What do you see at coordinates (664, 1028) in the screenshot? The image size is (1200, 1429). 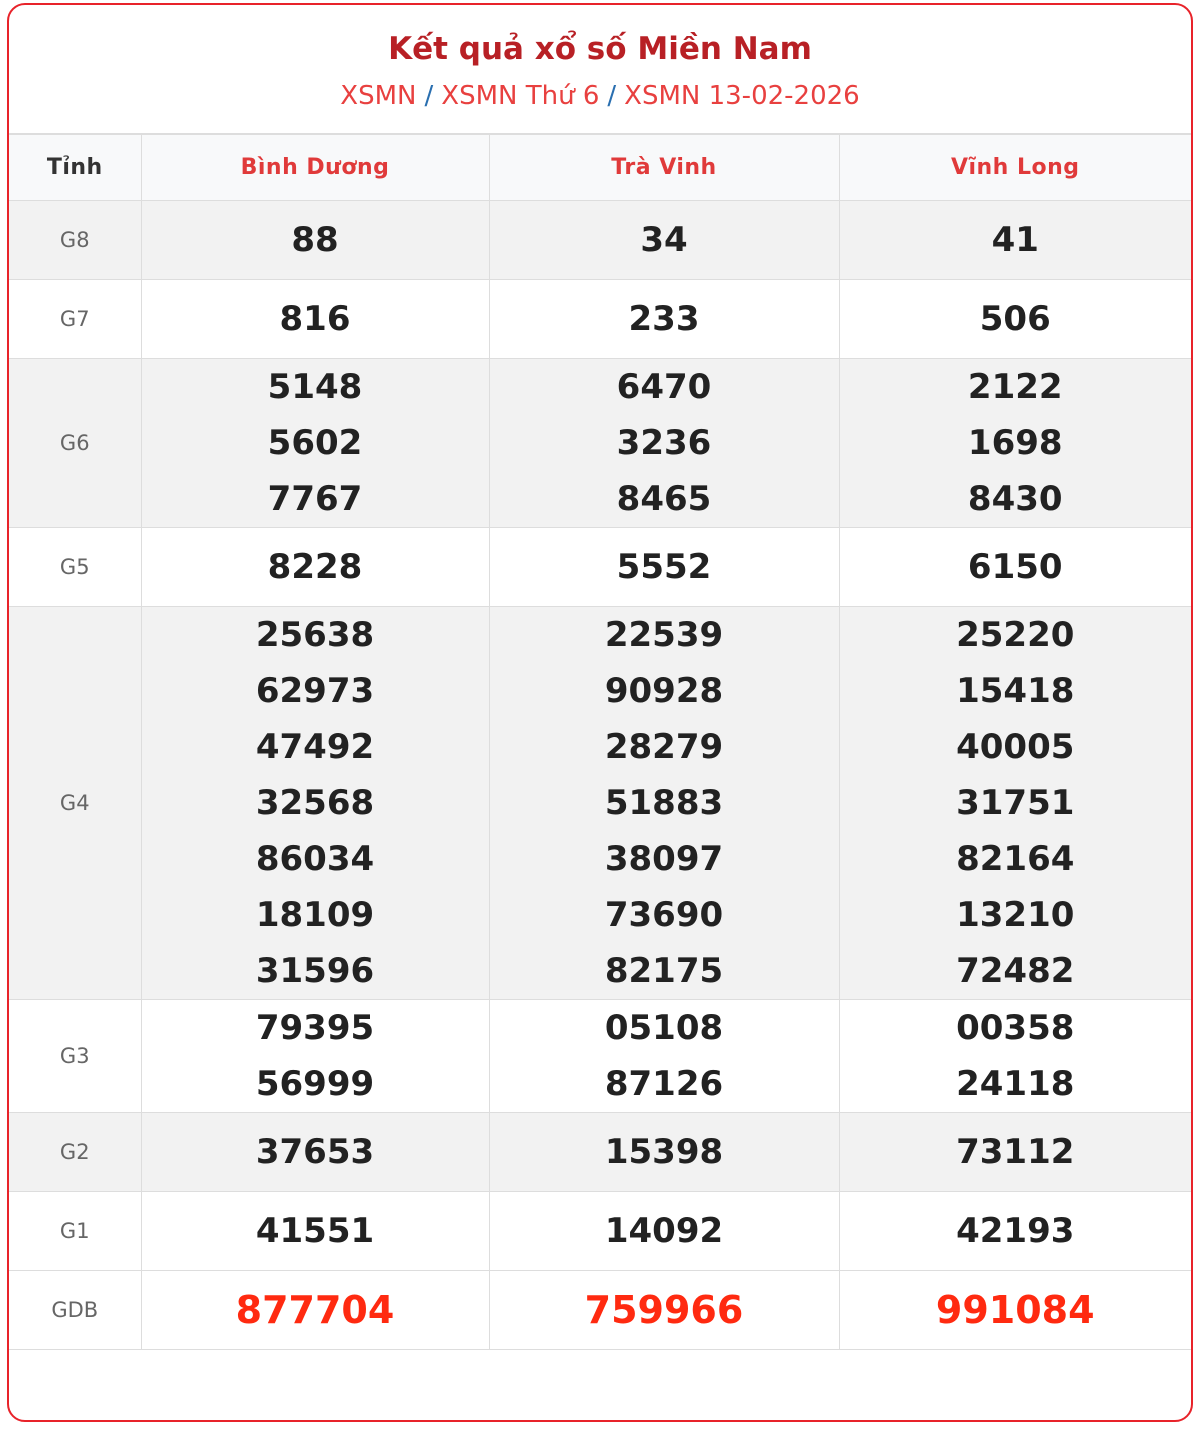 I see `prize-number: 05108` at bounding box center [664, 1028].